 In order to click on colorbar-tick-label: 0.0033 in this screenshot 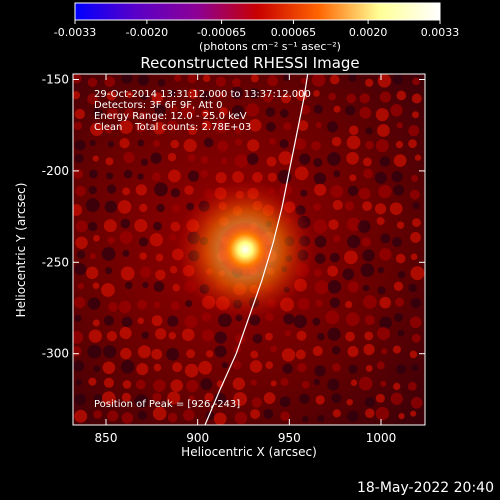, I will do `click(440, 32)`.